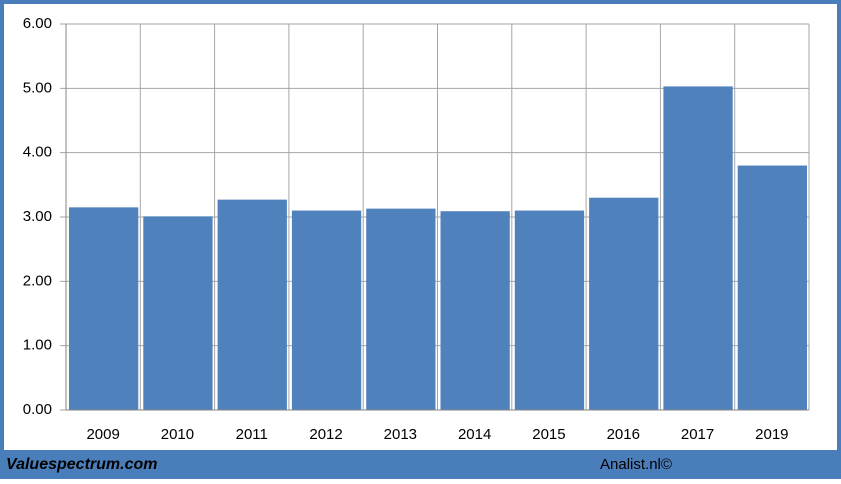 The height and width of the screenshot is (484, 841). I want to click on x-tick-label: 2013, so click(400, 434).